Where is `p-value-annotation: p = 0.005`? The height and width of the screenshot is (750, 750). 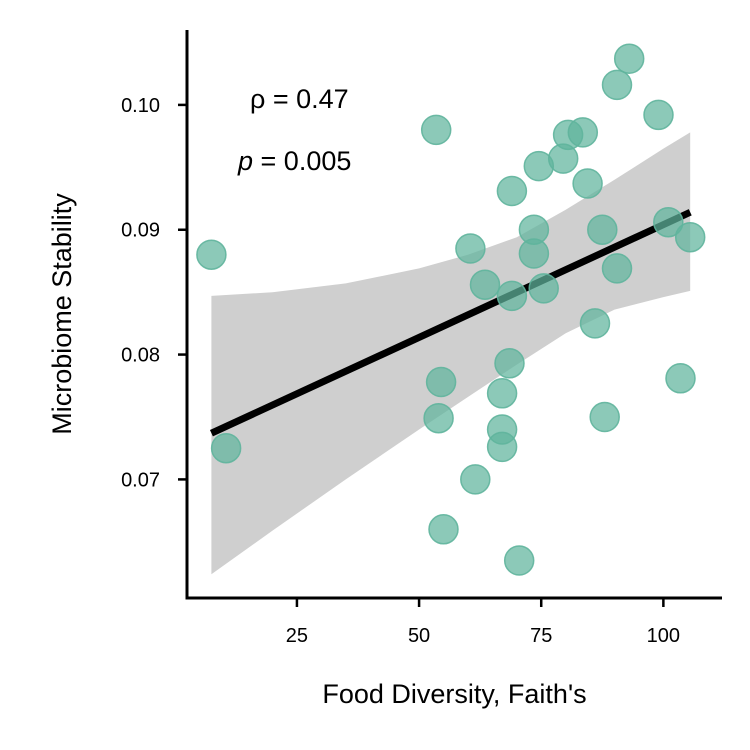
p-value-annotation: p = 0.005 is located at coordinates (294, 161).